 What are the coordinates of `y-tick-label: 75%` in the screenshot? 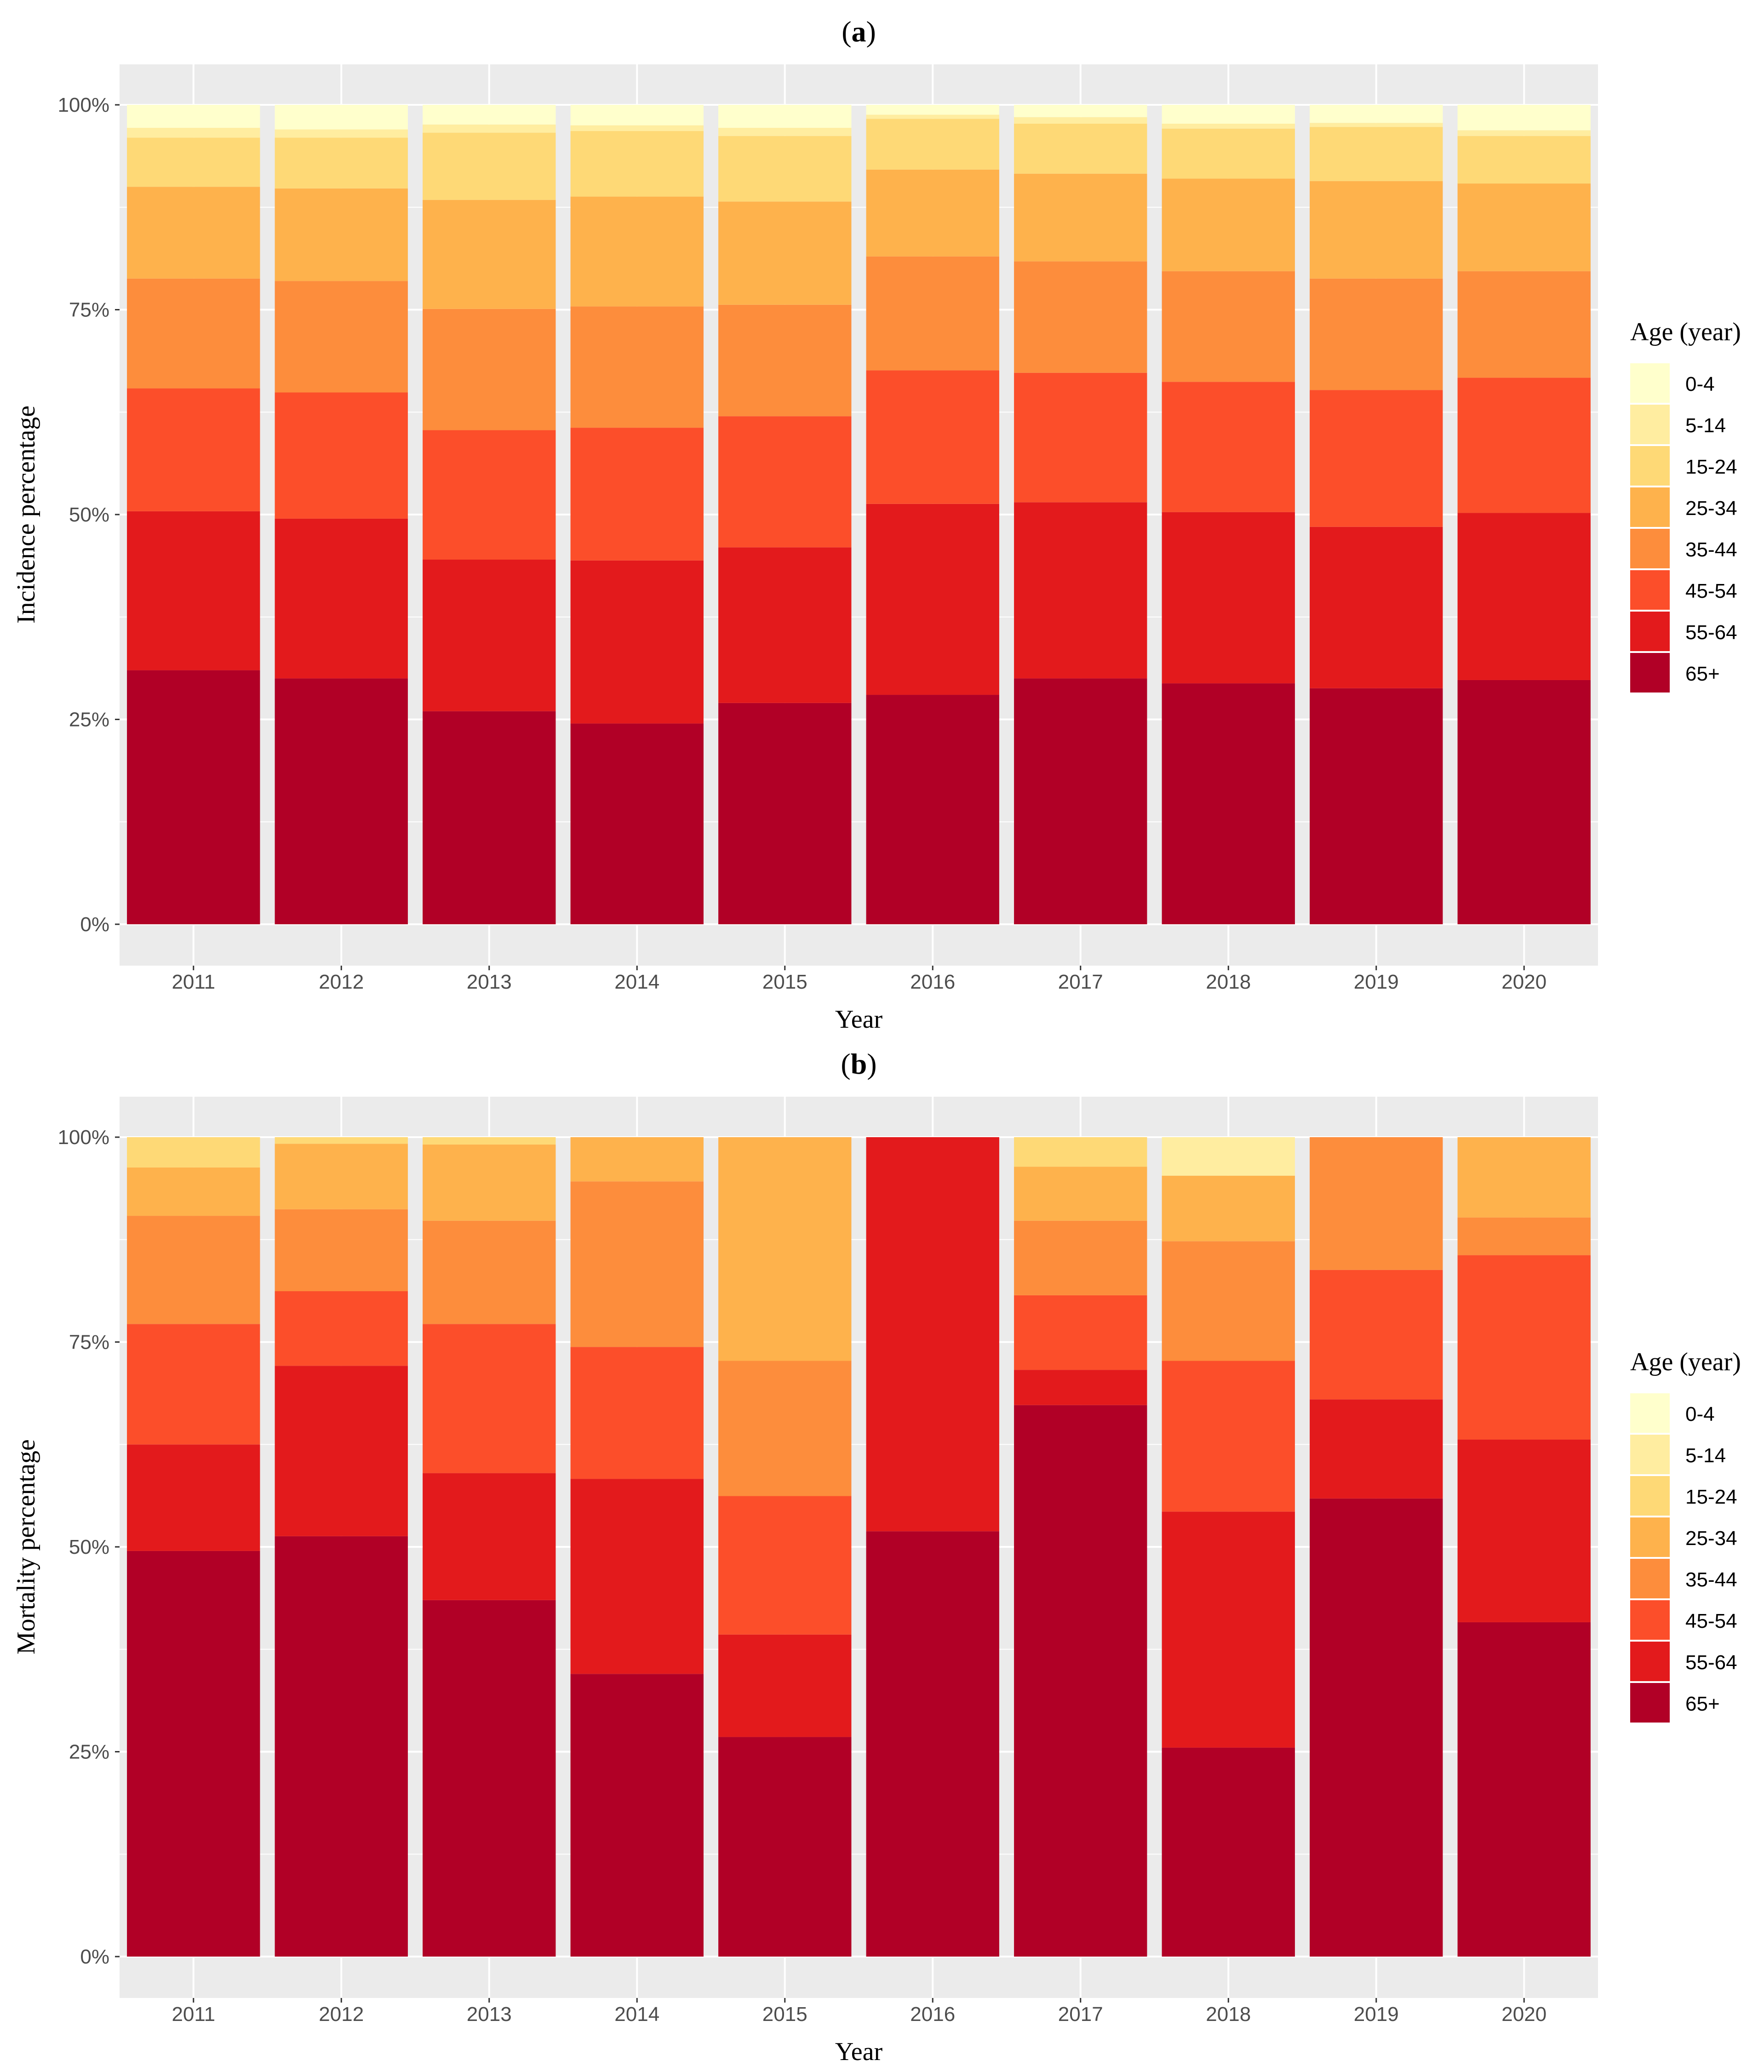 It's located at (89, 1342).